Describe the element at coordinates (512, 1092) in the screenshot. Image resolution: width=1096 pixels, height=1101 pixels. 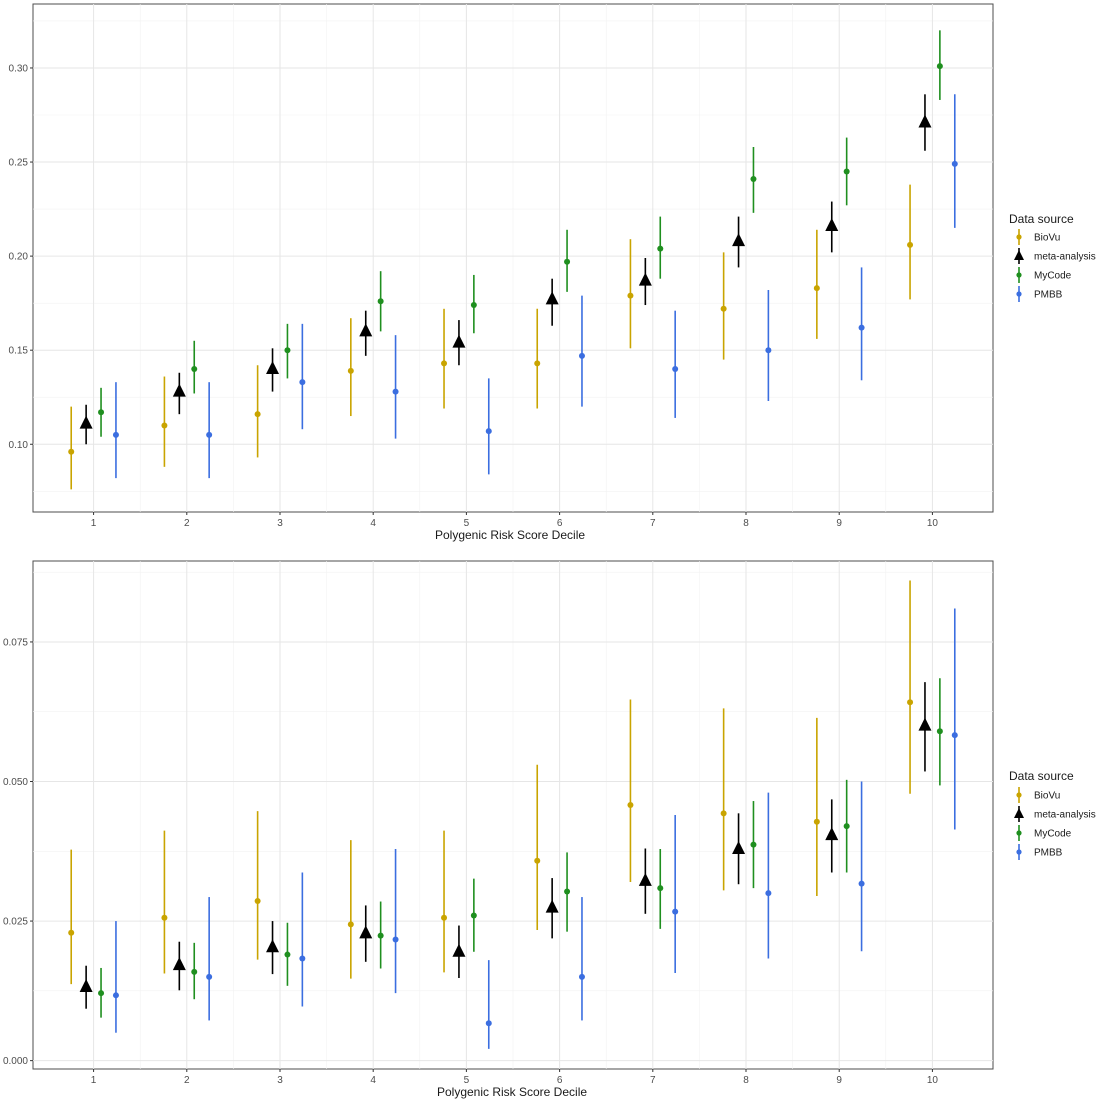
I see `x-axis-title-bottom: Polygenic Risk Score Decile` at that location.